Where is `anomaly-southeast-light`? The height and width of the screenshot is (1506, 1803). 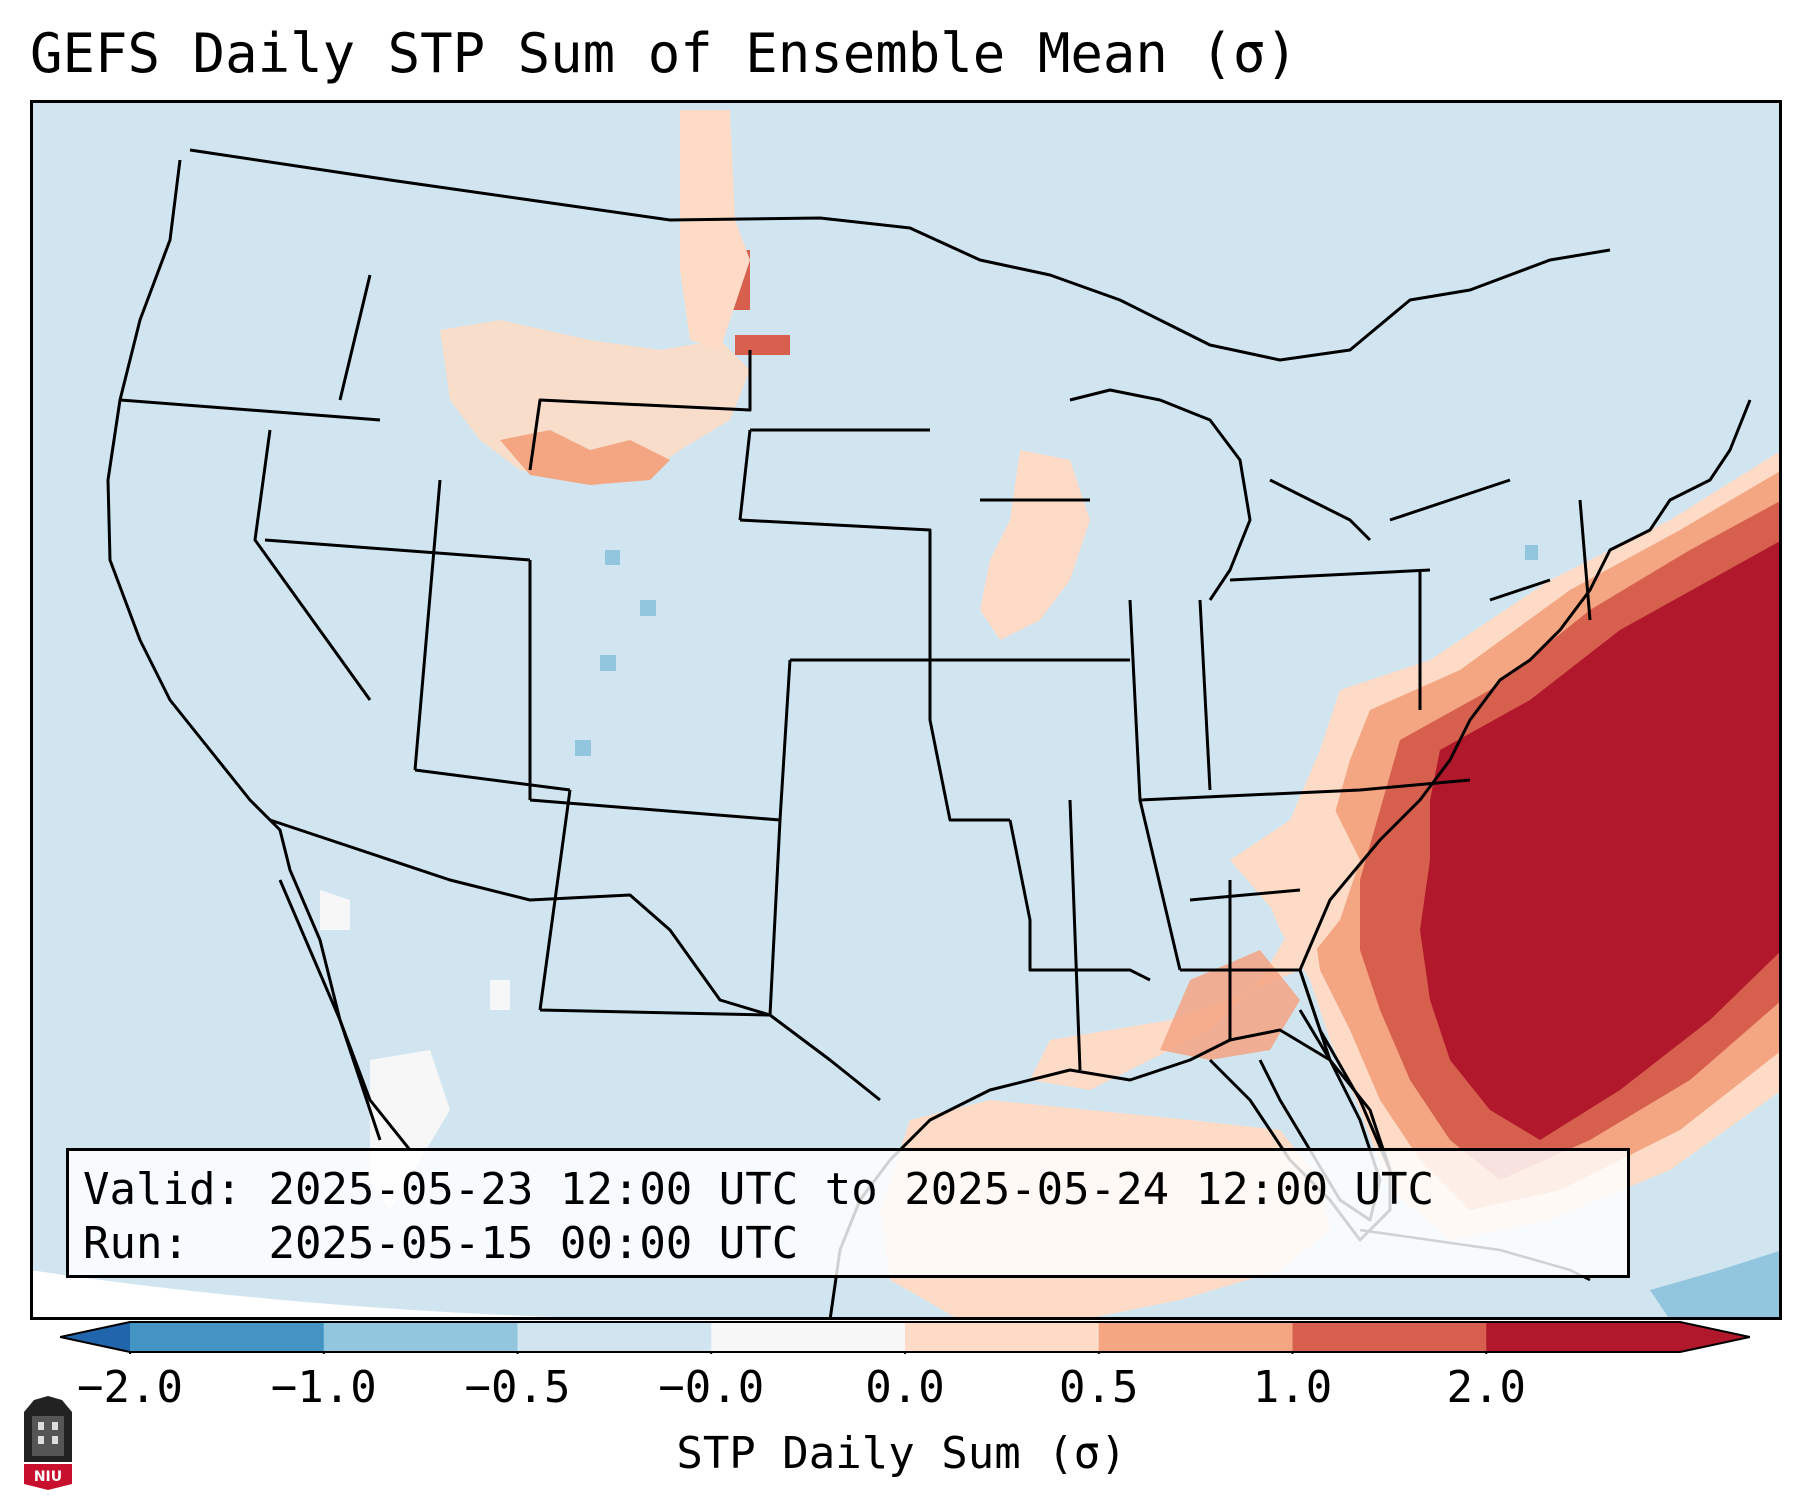 anomaly-southeast-light is located at coordinates (1195, 945).